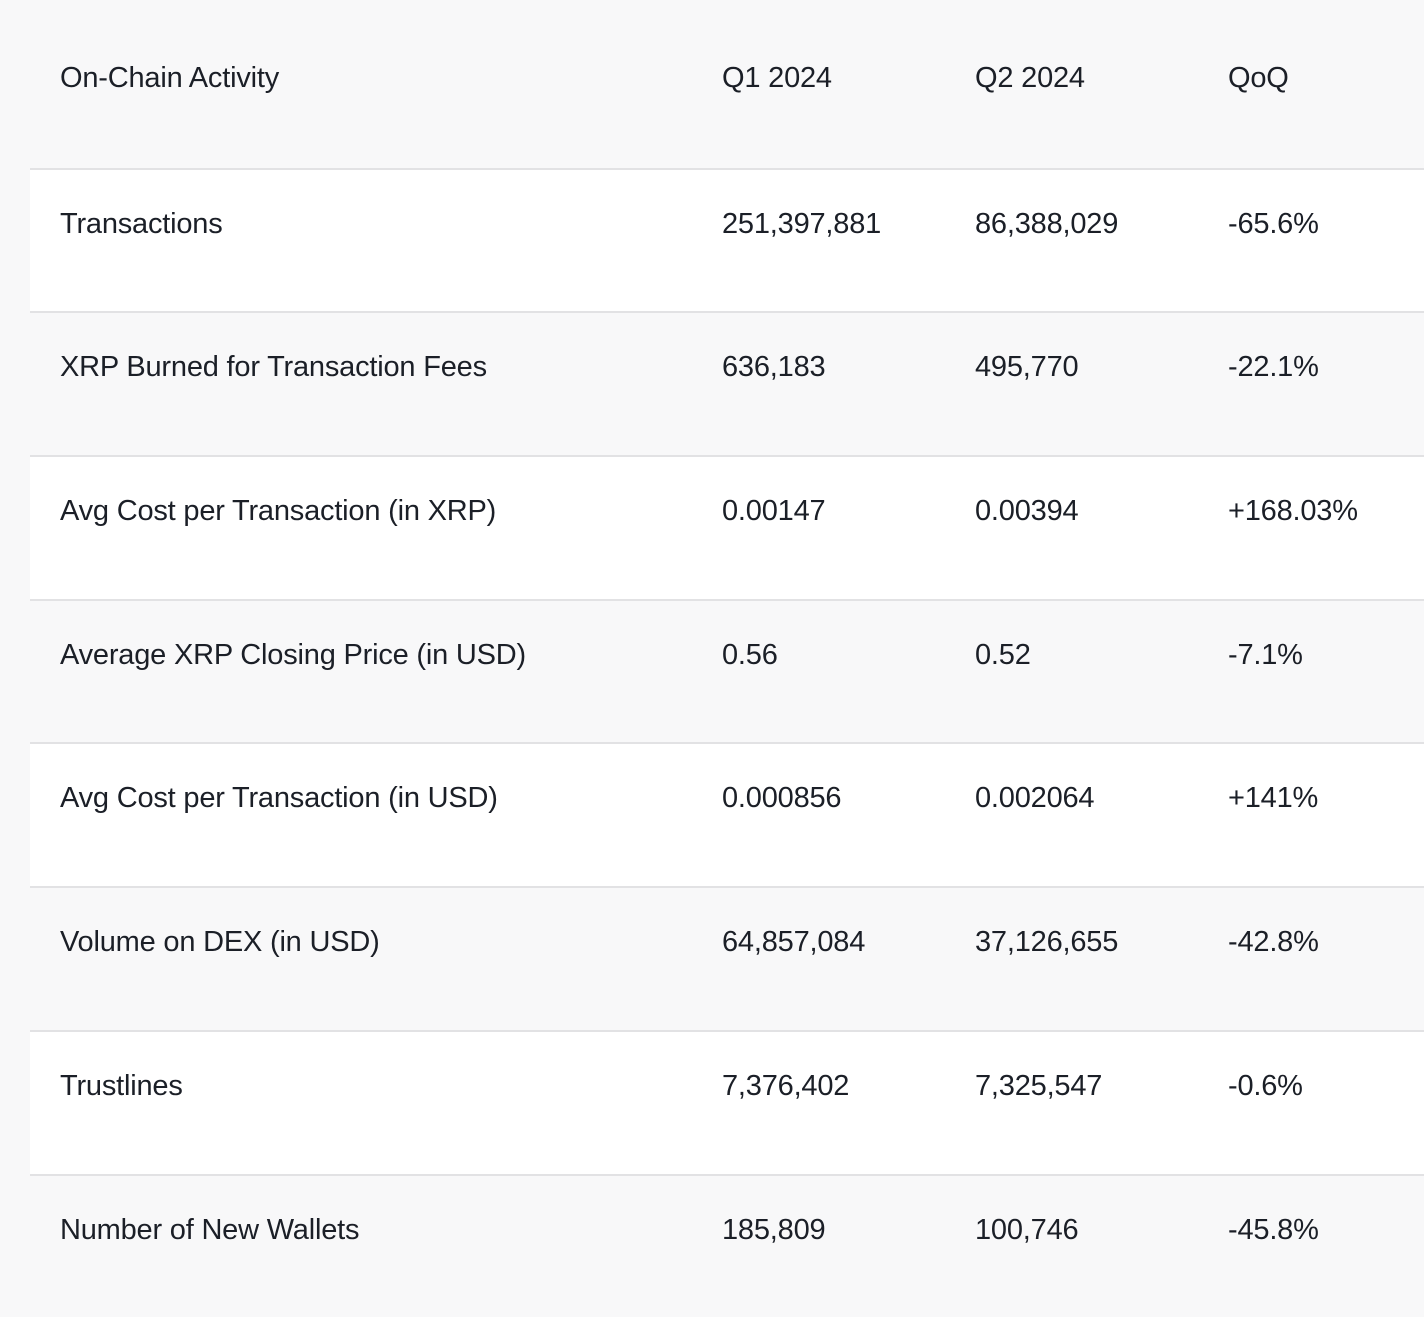  Describe the element at coordinates (1101, 978) in the screenshot. I see `q2-value: 37,126,655` at that location.